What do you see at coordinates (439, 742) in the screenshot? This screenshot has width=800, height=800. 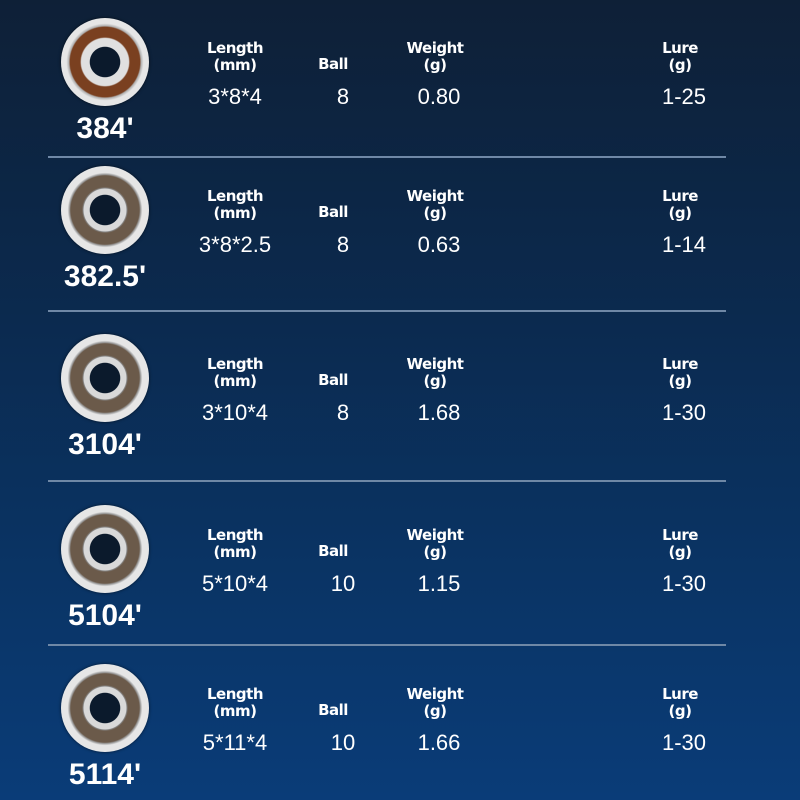 I see `weight-value: 1.66` at bounding box center [439, 742].